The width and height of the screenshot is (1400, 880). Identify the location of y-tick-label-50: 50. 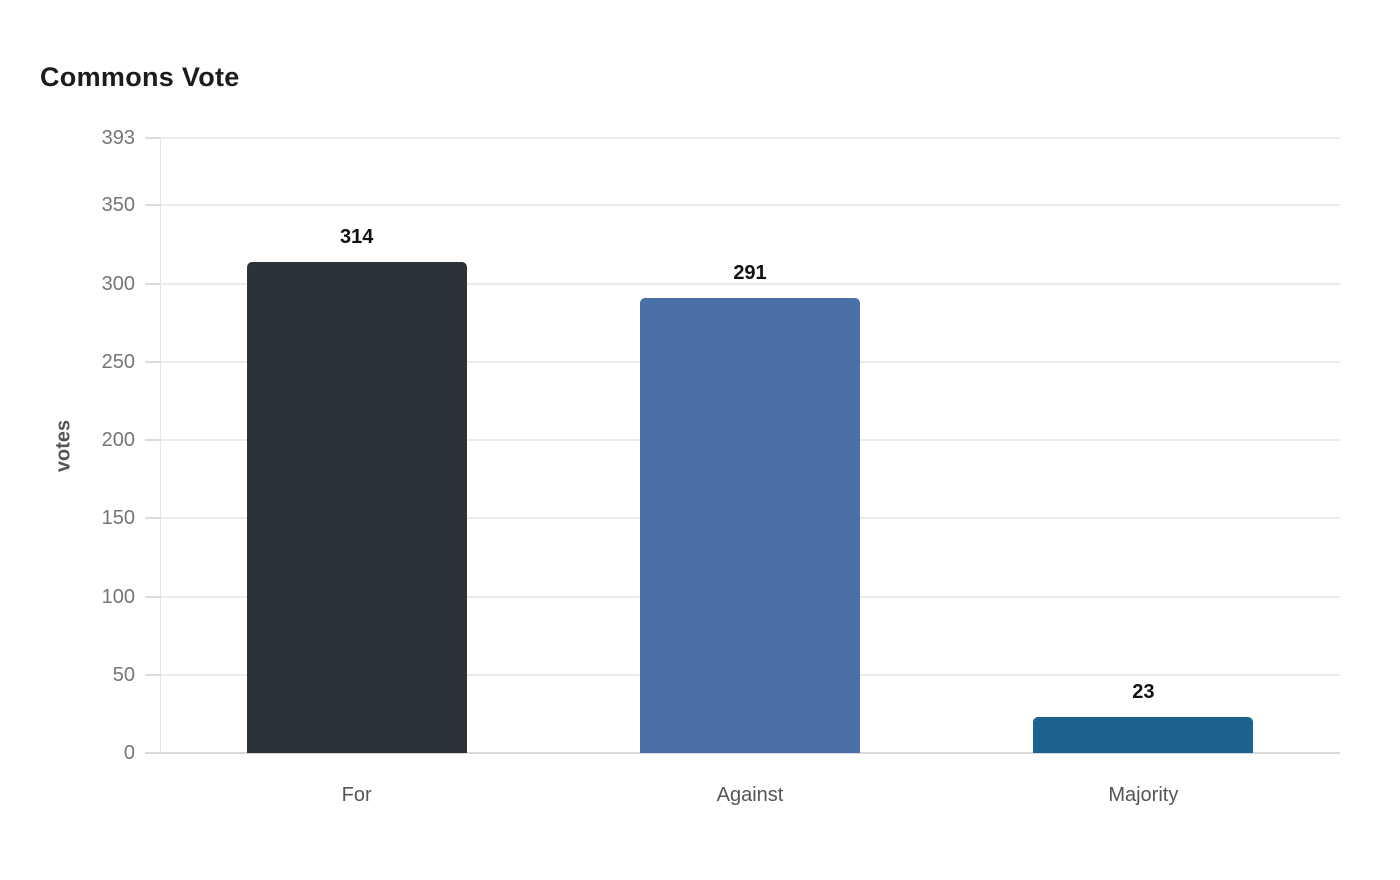
(123, 674).